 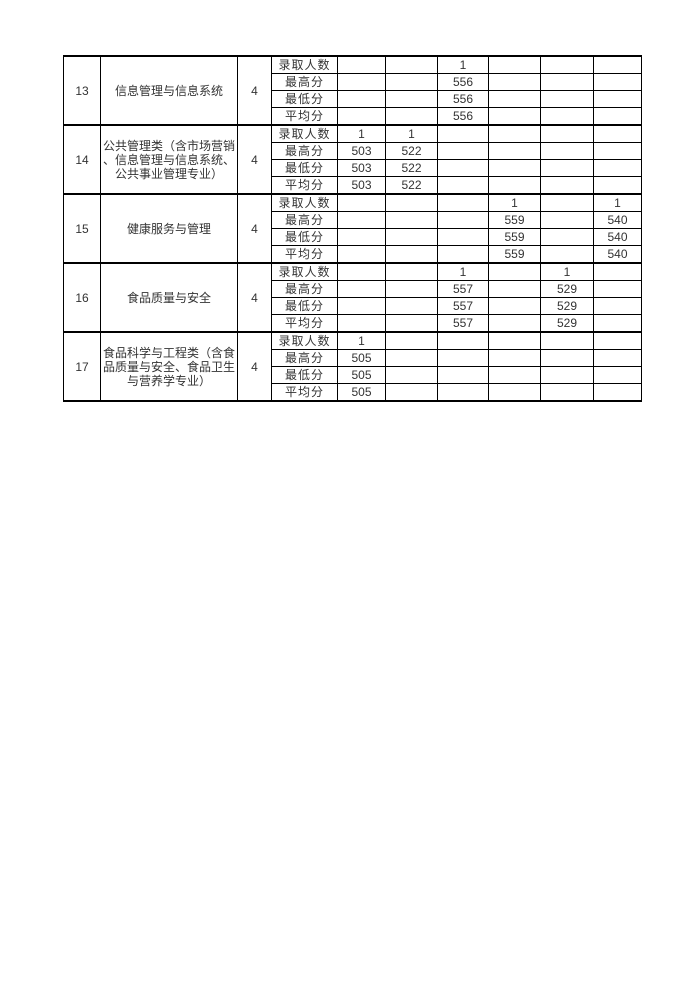 I want to click on major-name-cell: 信息管理与信息系统, so click(x=169, y=90).